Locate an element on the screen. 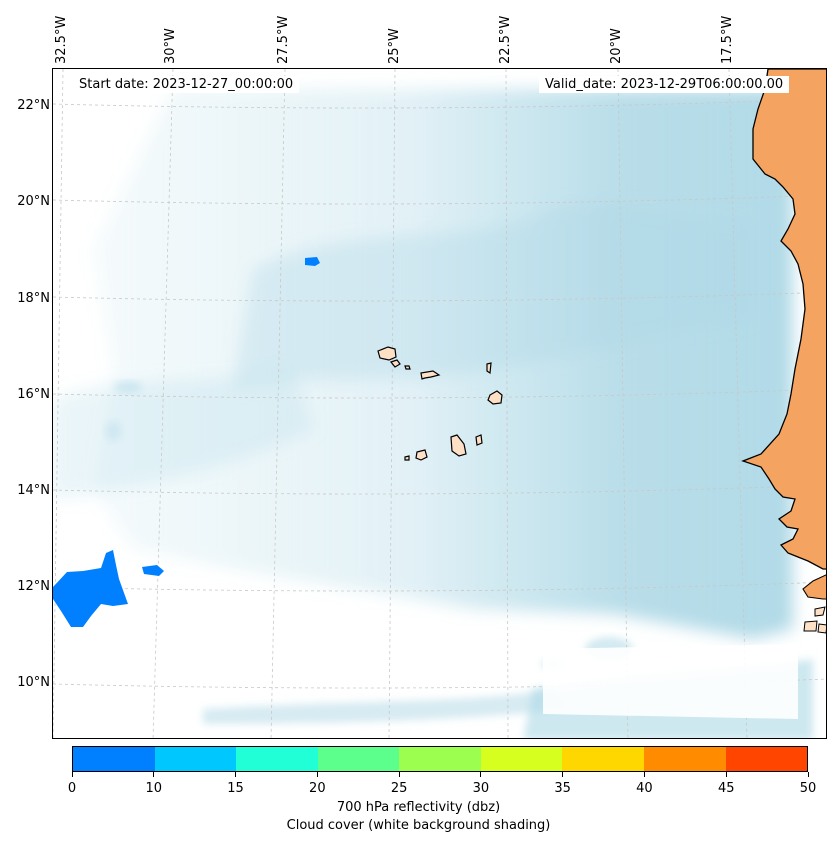  clear-areas is located at coordinates (670, 681).